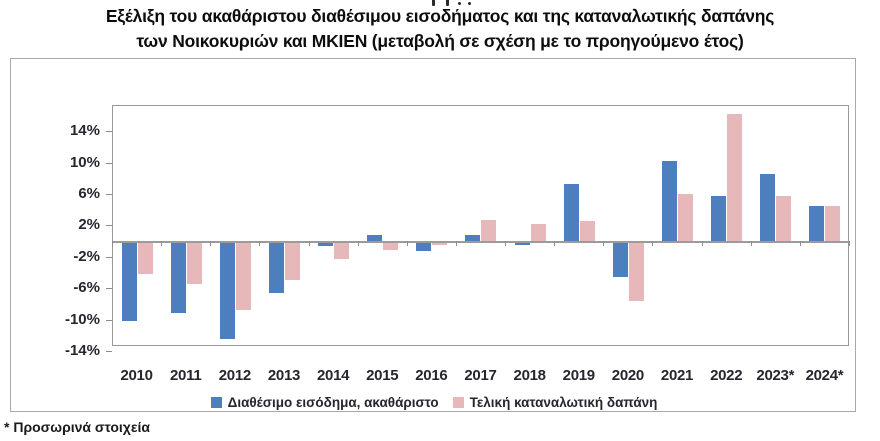 The width and height of the screenshot is (880, 441). I want to click on x-axis-label: 2015, so click(382, 375).